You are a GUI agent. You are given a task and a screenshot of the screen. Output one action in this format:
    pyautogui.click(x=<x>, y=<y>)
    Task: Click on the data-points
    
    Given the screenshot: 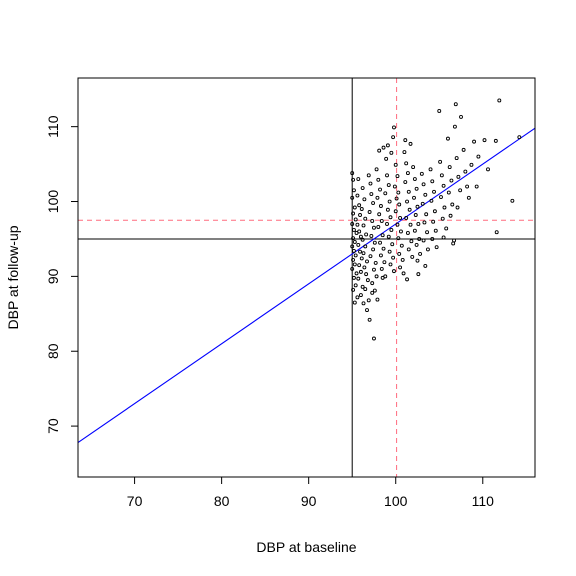 What is the action you would take?
    pyautogui.click(x=436, y=219)
    